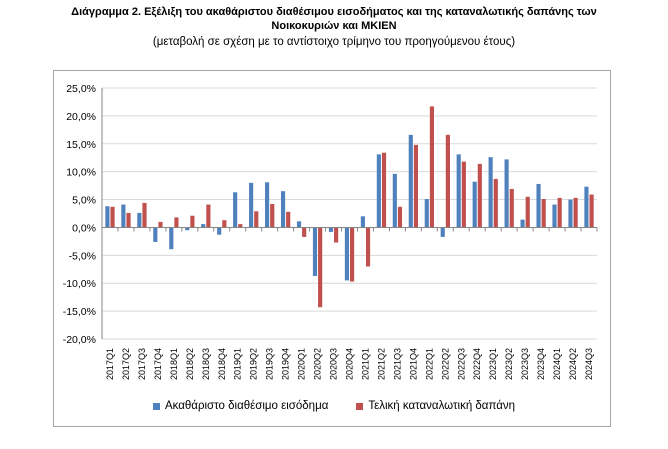 This screenshot has width=668, height=449. Describe the element at coordinates (81, 89) in the screenshot. I see `y-tick-label: 25,0%` at that location.